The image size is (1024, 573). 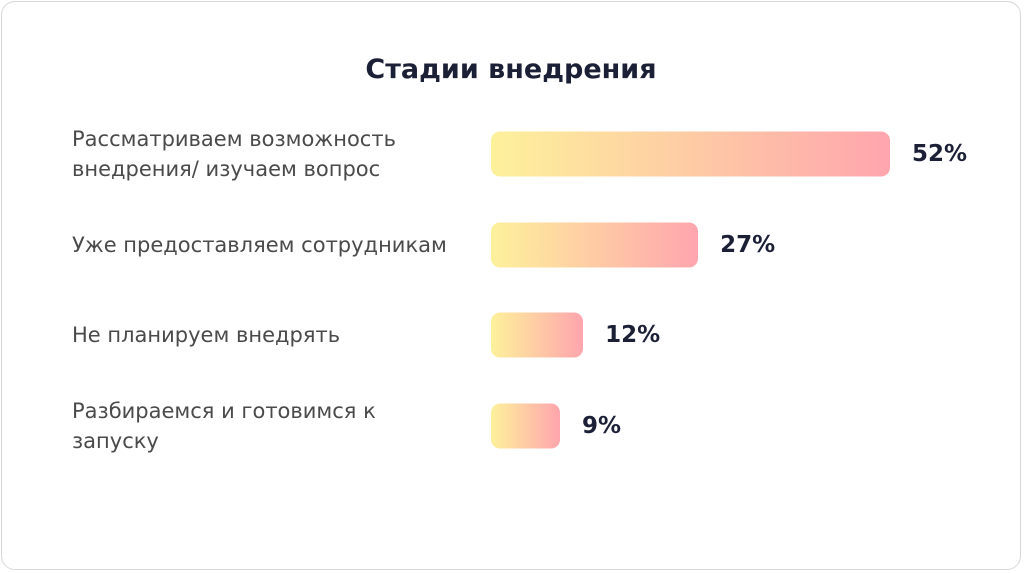 What do you see at coordinates (602, 425) in the screenshot?
I see `value-label: 9%` at bounding box center [602, 425].